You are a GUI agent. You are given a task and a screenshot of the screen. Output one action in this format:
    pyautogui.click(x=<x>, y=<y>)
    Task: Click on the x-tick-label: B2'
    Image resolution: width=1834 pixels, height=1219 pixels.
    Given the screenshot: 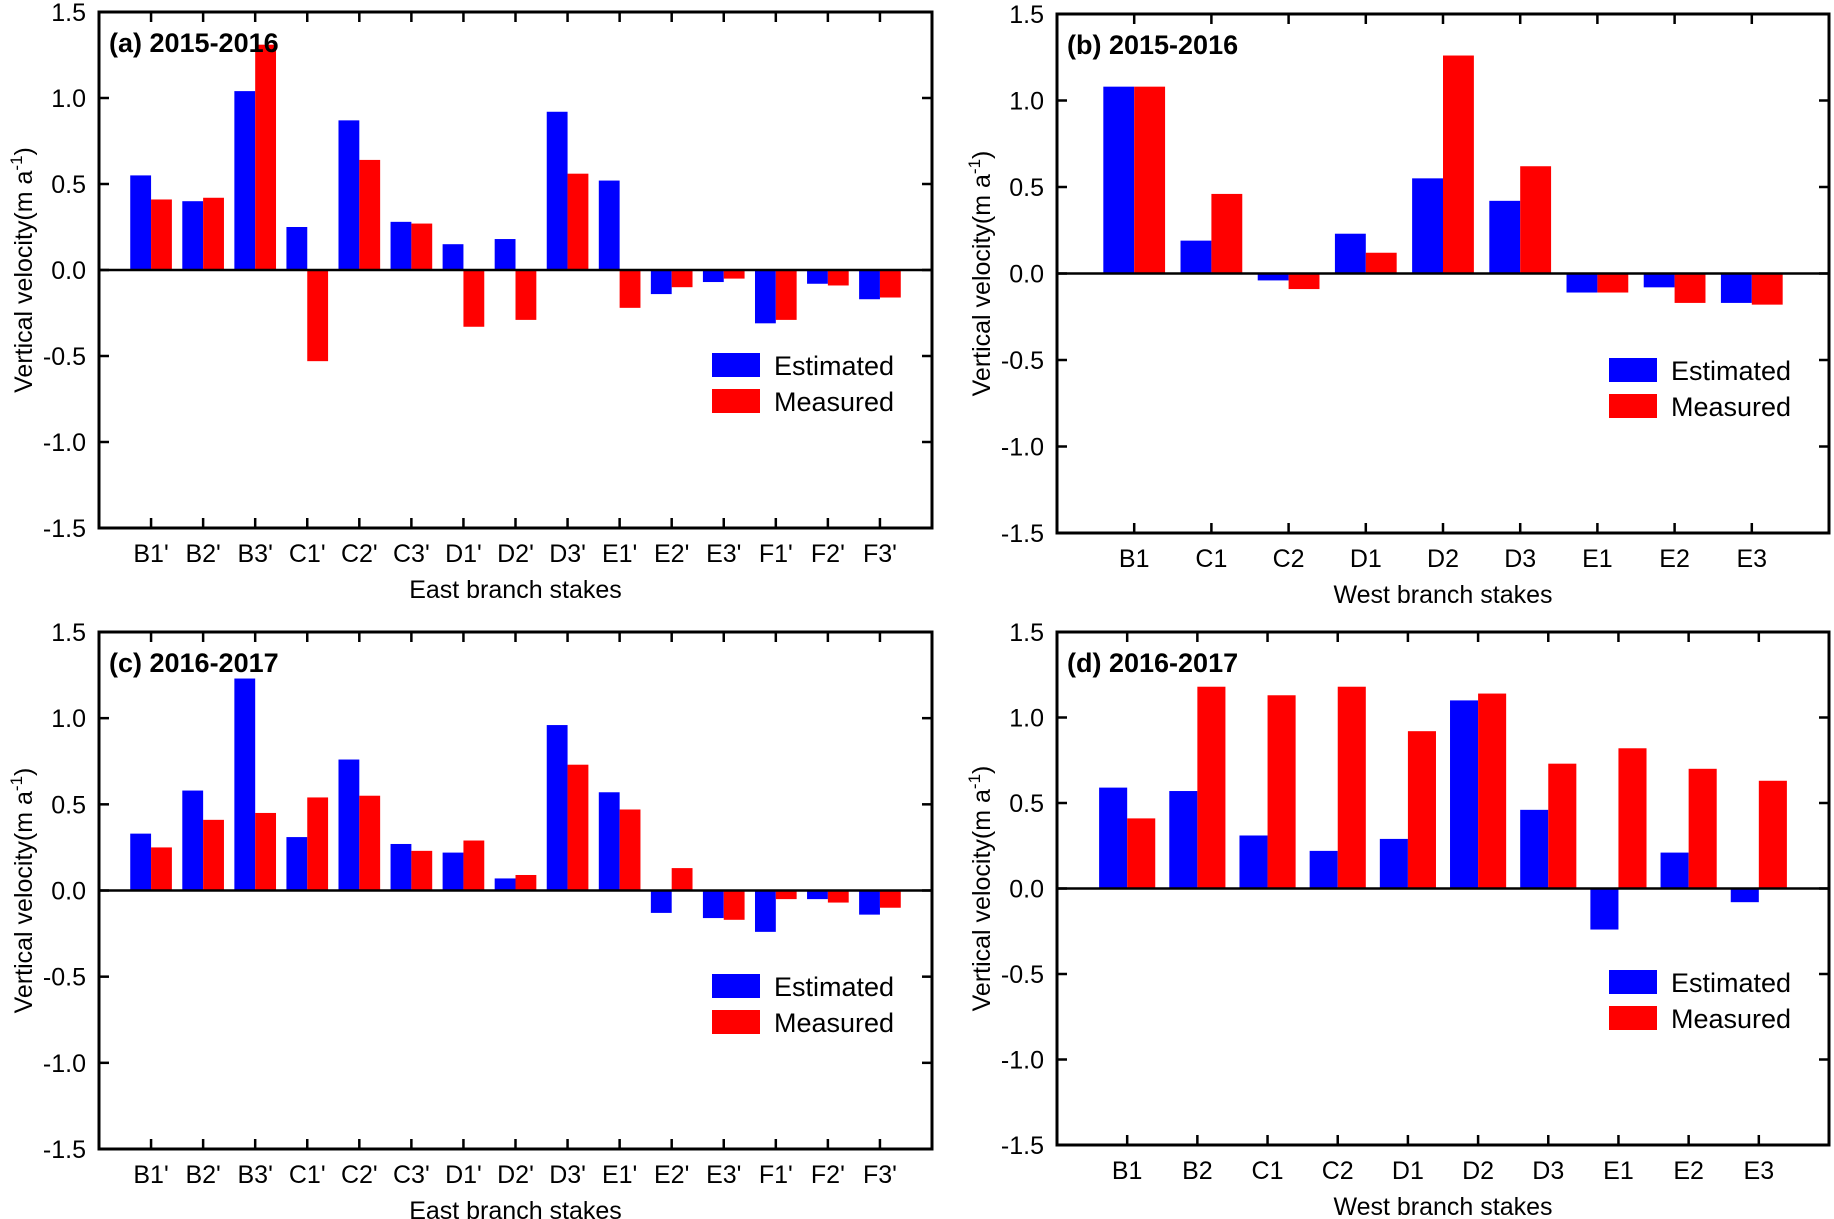 What is the action you would take?
    pyautogui.click(x=202, y=1175)
    